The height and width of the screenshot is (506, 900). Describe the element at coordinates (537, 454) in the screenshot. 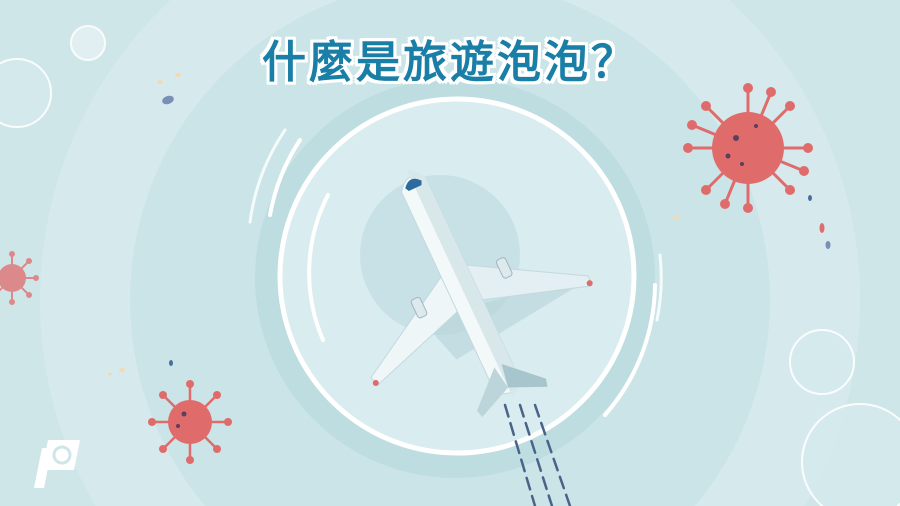

I see `contrail` at that location.